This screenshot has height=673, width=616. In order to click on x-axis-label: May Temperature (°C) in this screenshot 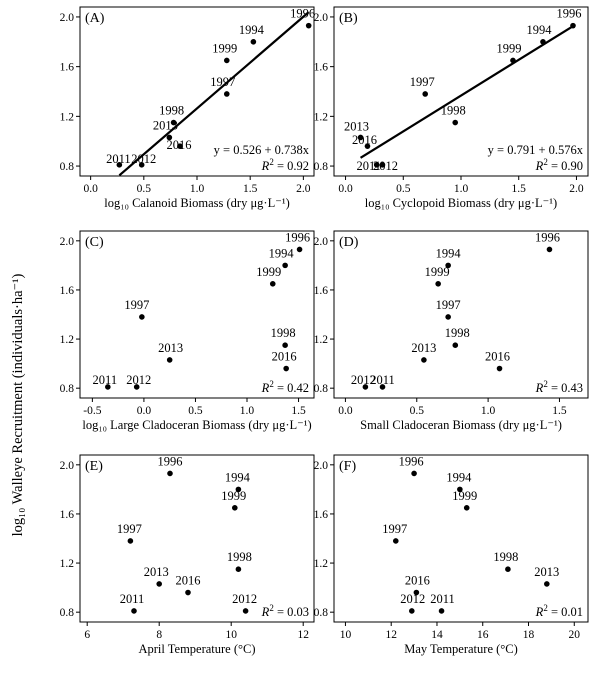, I will do `click(461, 649)`.